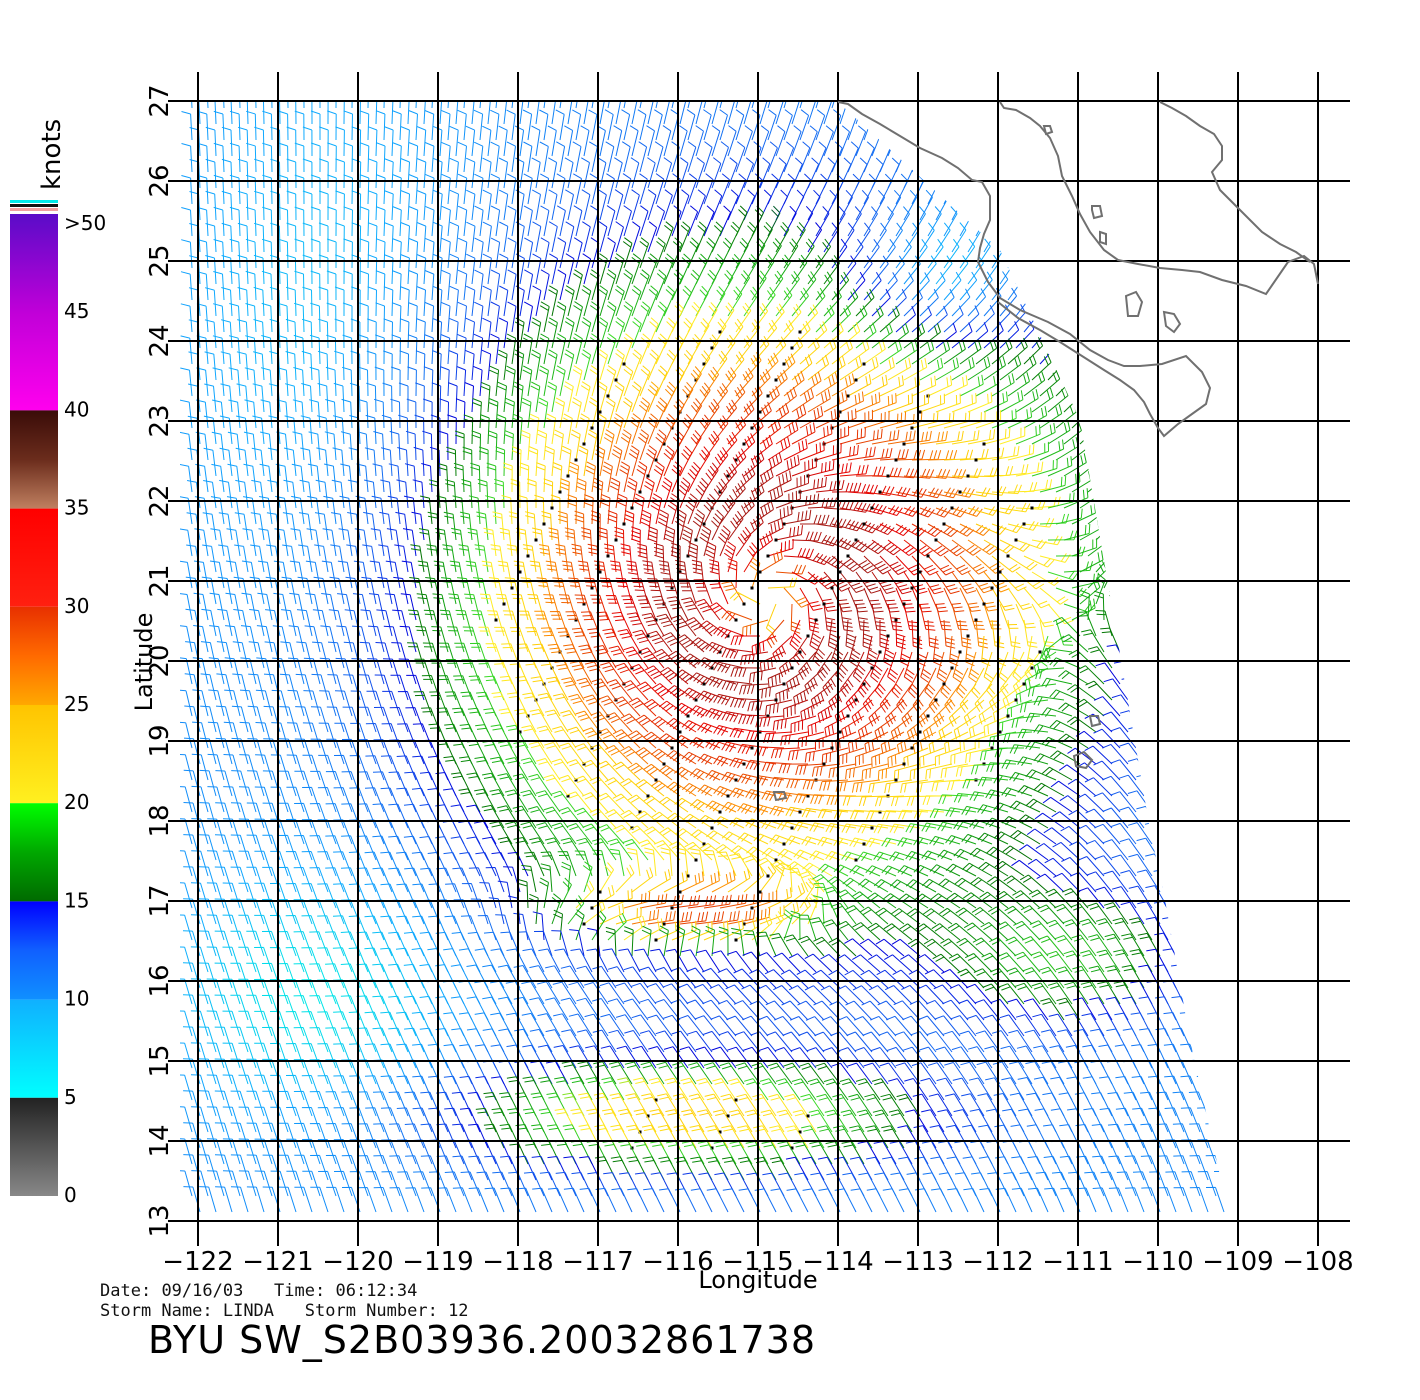 The height and width of the screenshot is (1400, 1420). Describe the element at coordinates (160, 1220) in the screenshot. I see `latitude-tick: 13` at that location.